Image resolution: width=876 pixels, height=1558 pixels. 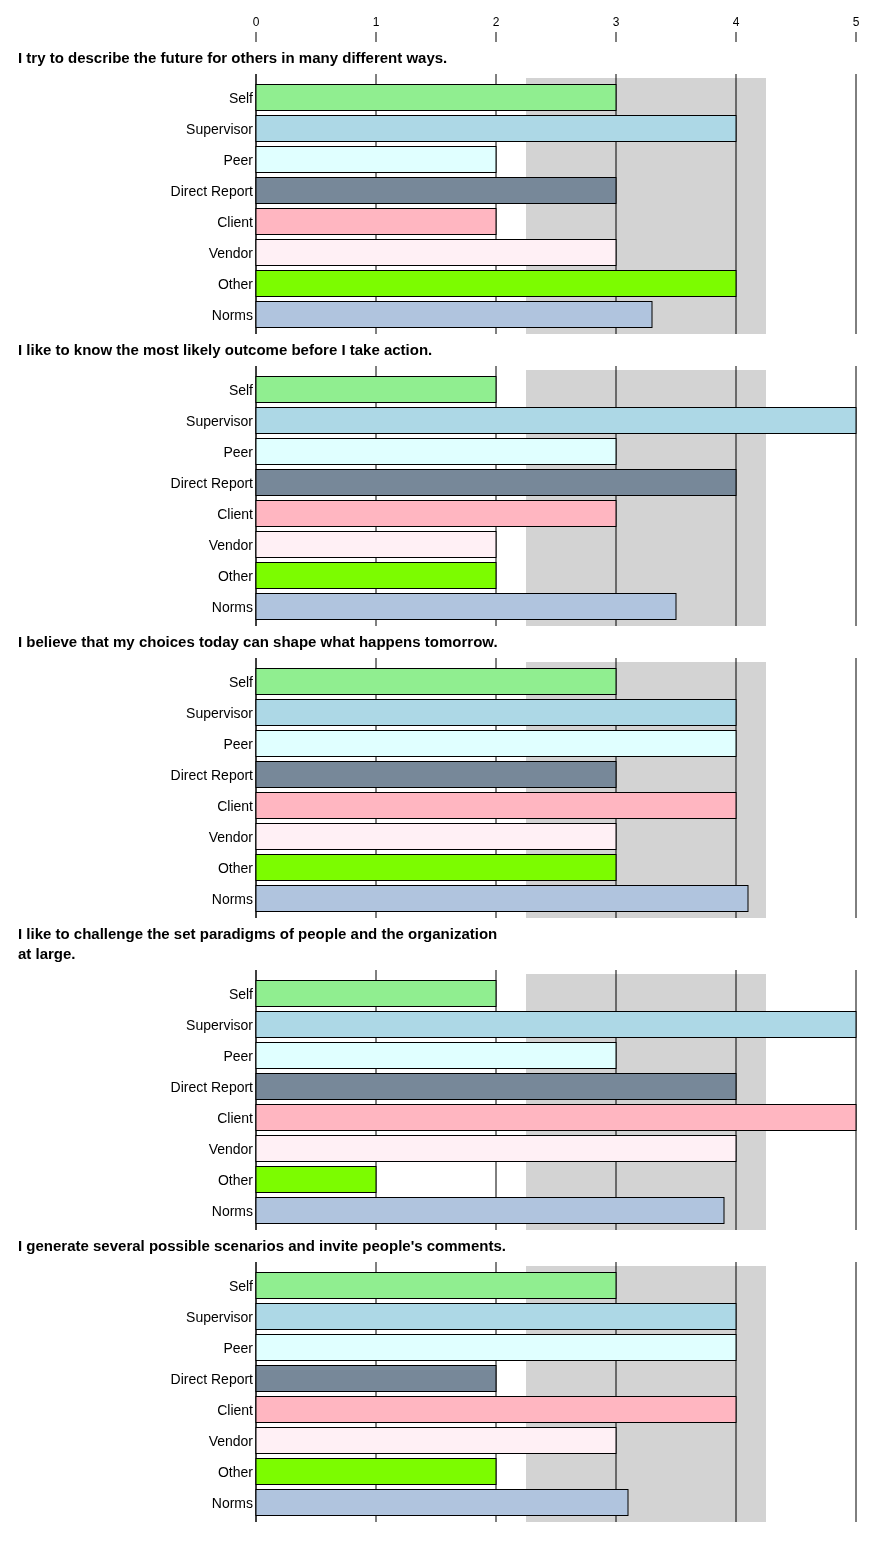 What do you see at coordinates (736, 22) in the screenshot?
I see `x-tick-label: 4` at bounding box center [736, 22].